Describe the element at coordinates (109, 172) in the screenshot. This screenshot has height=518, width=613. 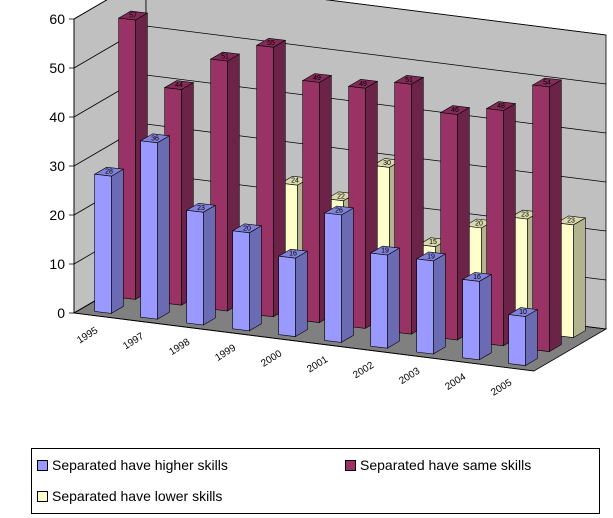
I see `data-label: 28` at that location.